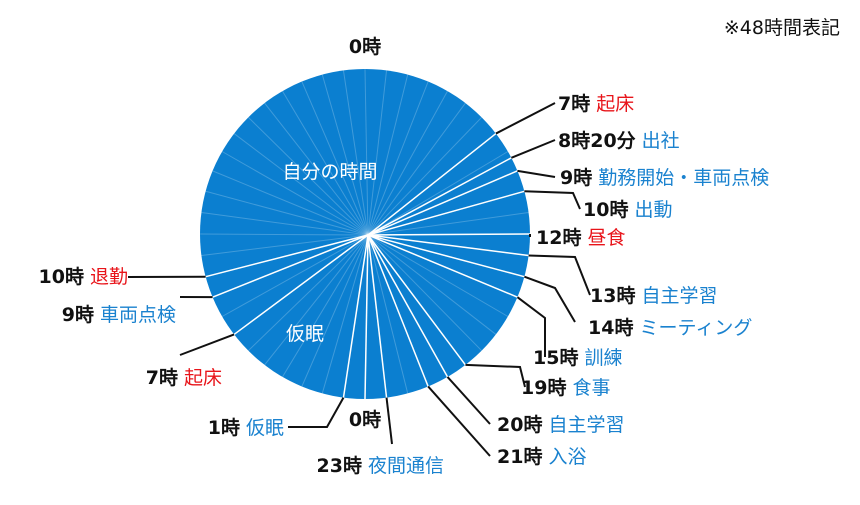 The height and width of the screenshot is (505, 860). Describe the element at coordinates (597, 141) in the screenshot. I see `event-time: 8時20分` at that location.